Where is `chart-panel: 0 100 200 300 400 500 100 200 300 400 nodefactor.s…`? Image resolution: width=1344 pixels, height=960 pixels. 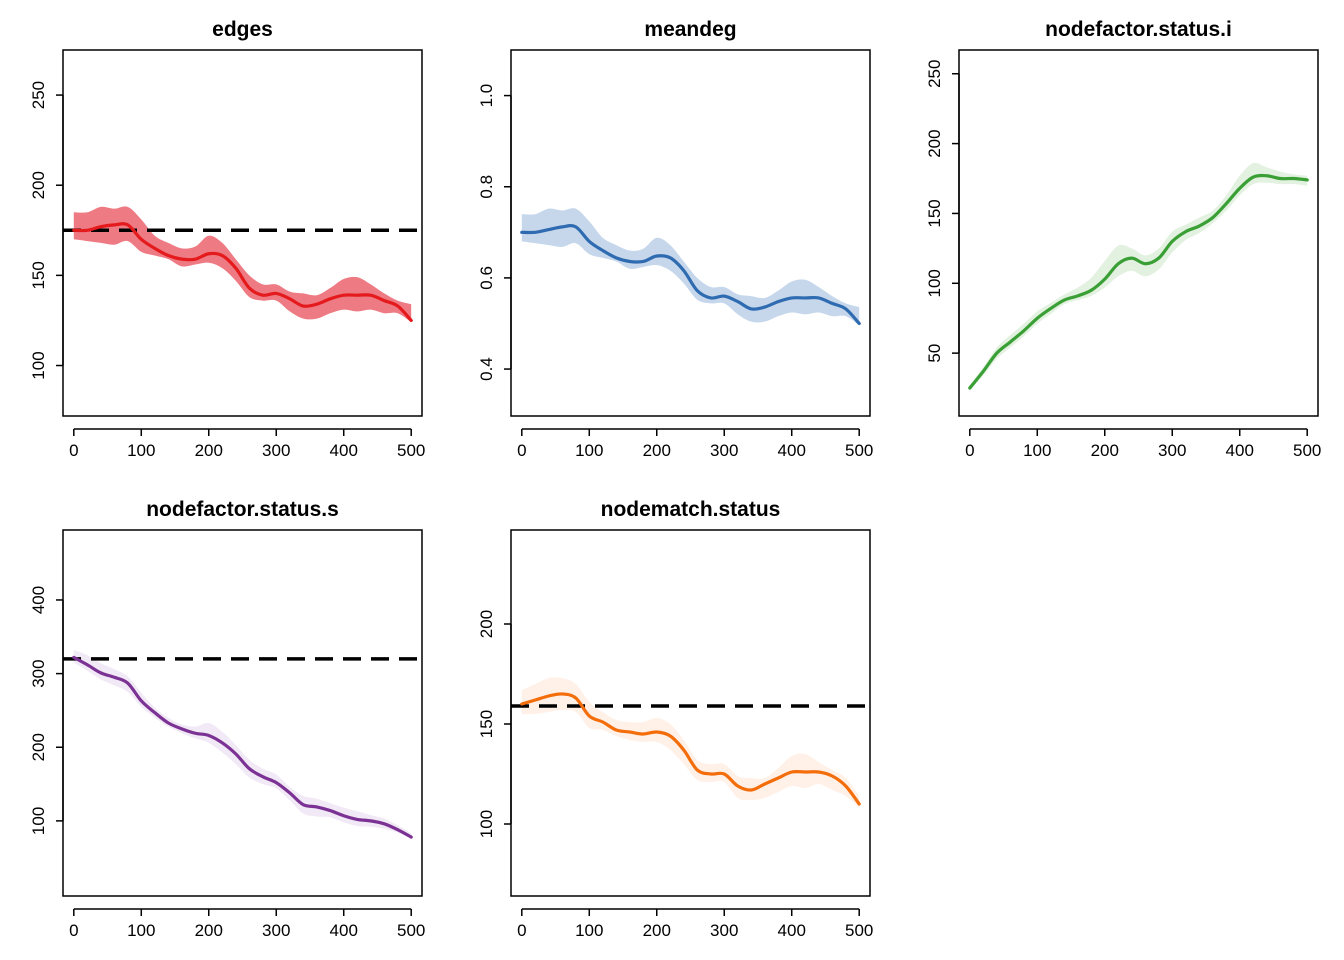 chart-panel: 0 100 200 300 400 500 100 200 300 400 nodefactor.s… is located at coordinates (227, 719).